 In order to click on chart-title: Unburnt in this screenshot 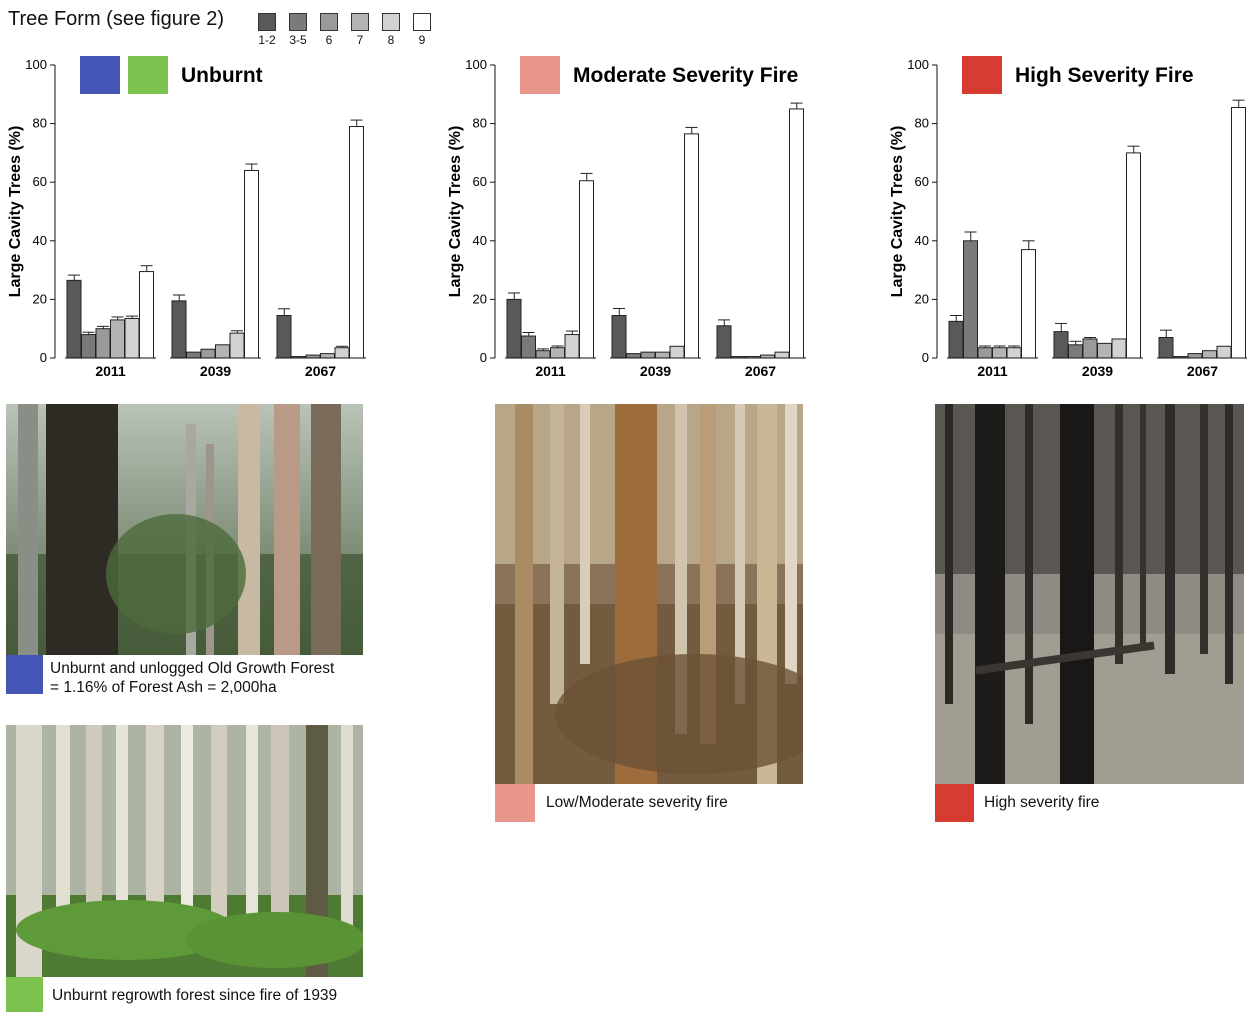, I will do `click(222, 75)`.